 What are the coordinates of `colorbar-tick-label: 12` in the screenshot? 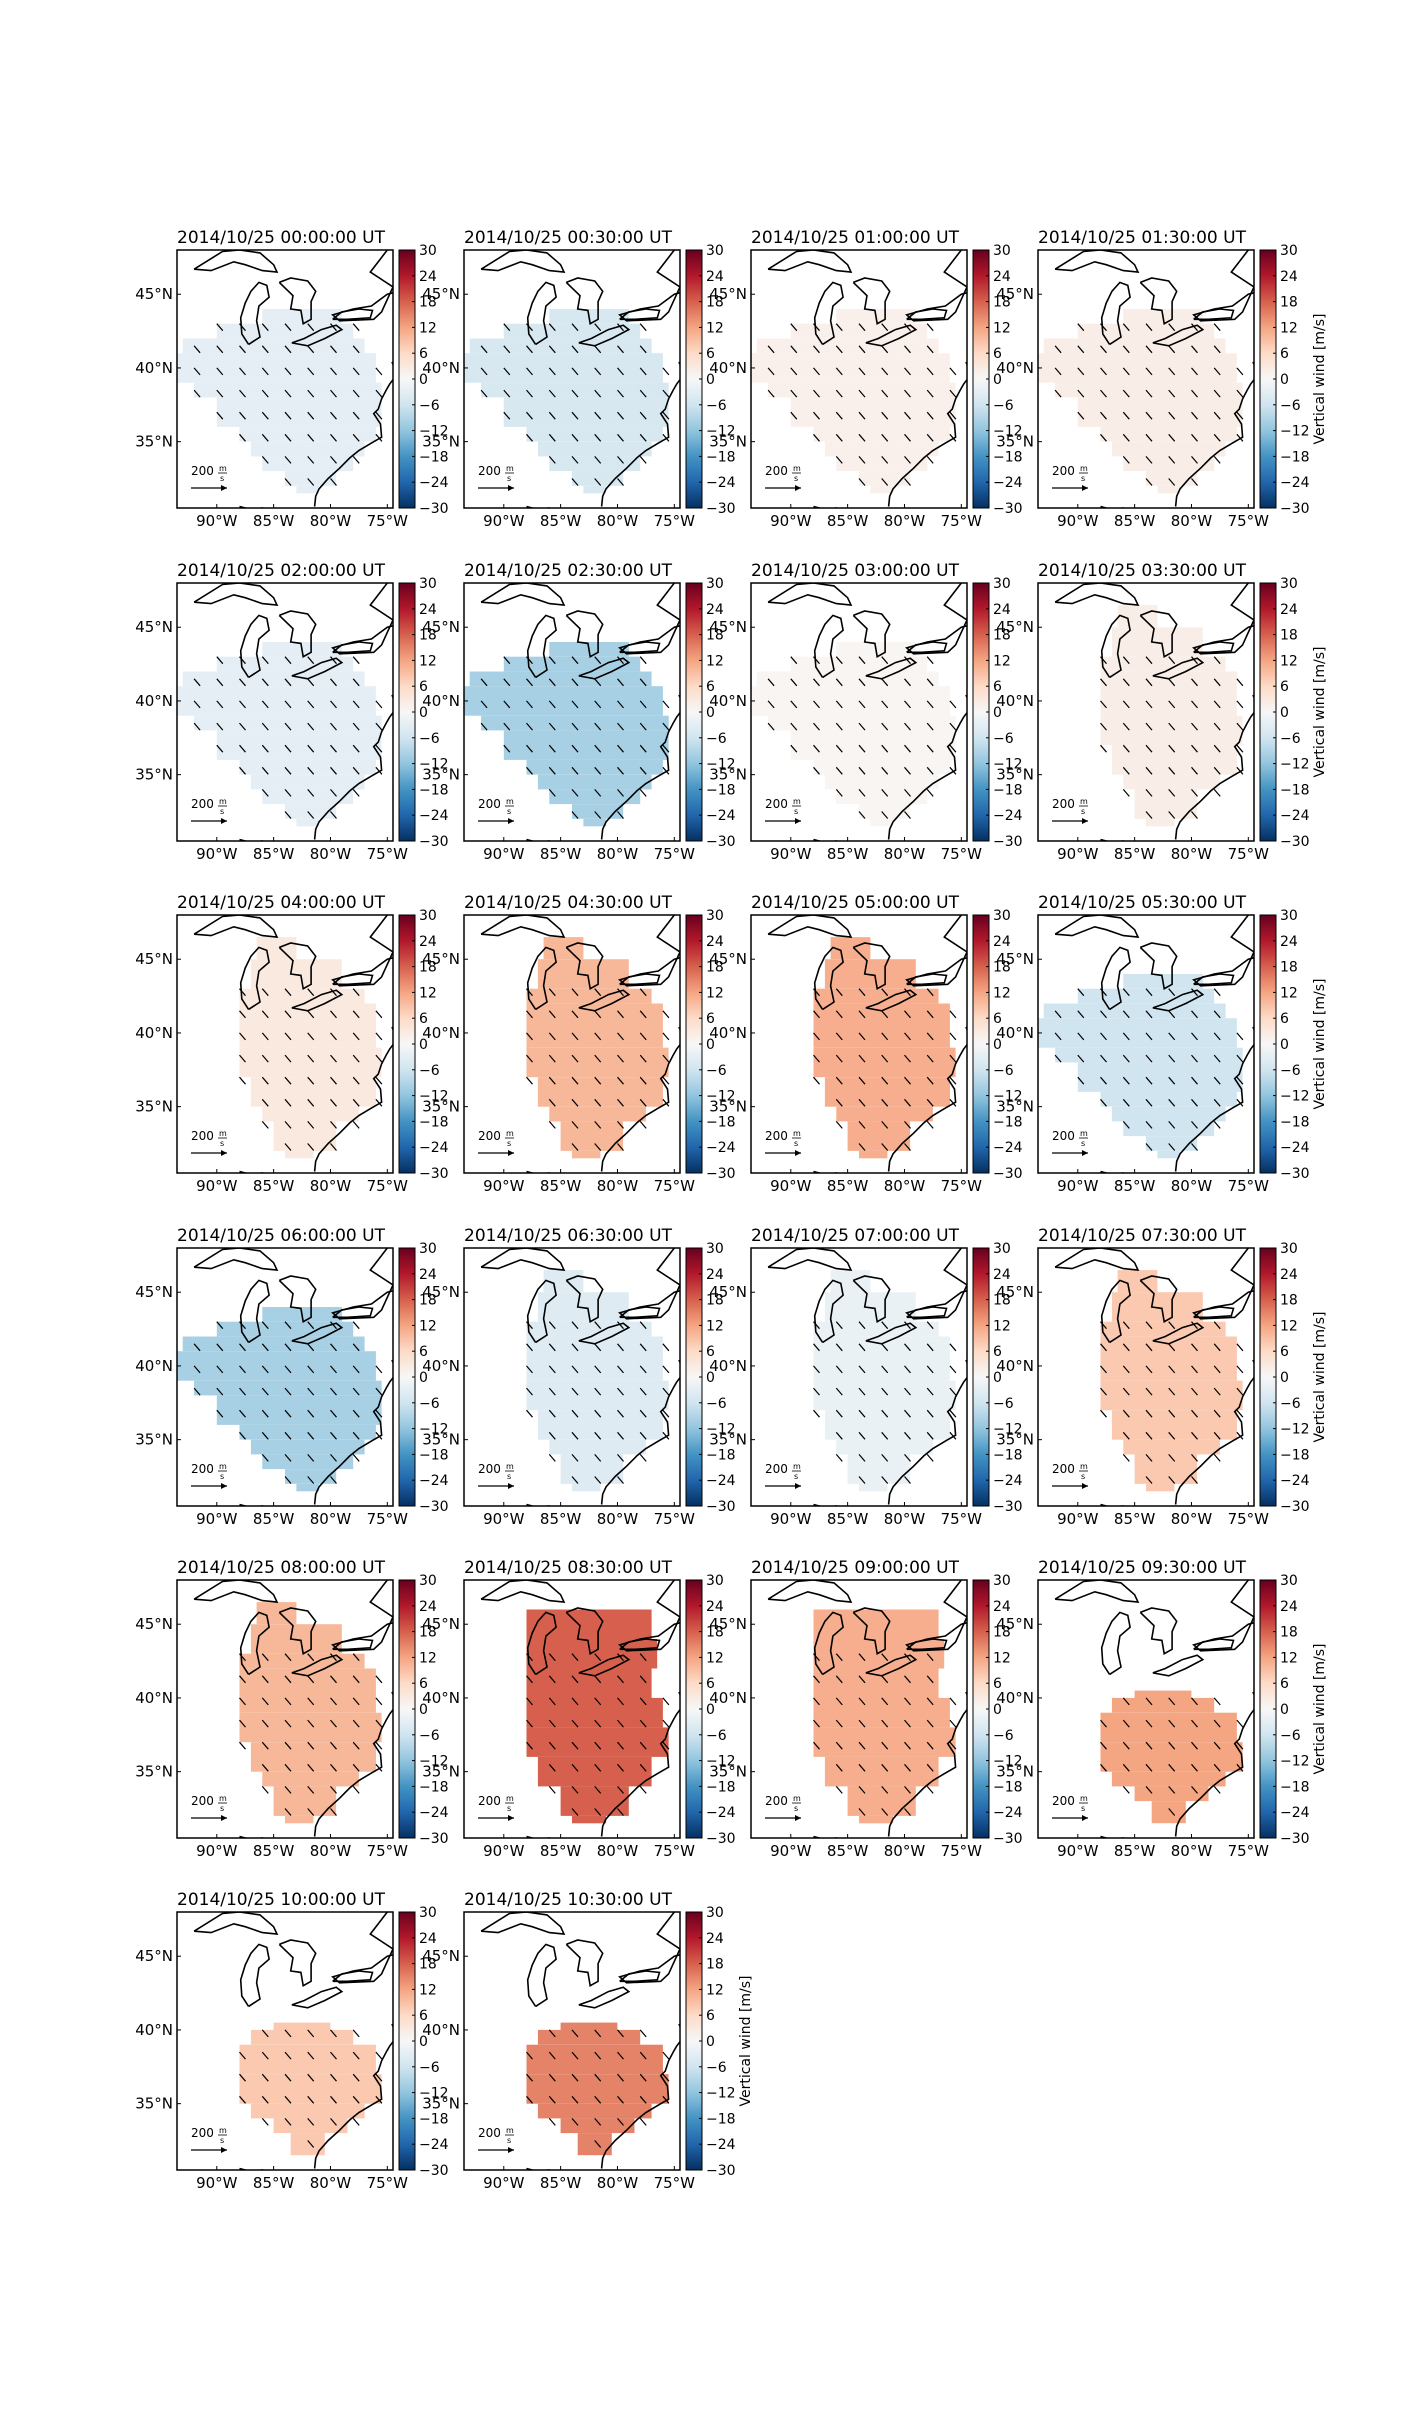 It's located at (715, 1990).